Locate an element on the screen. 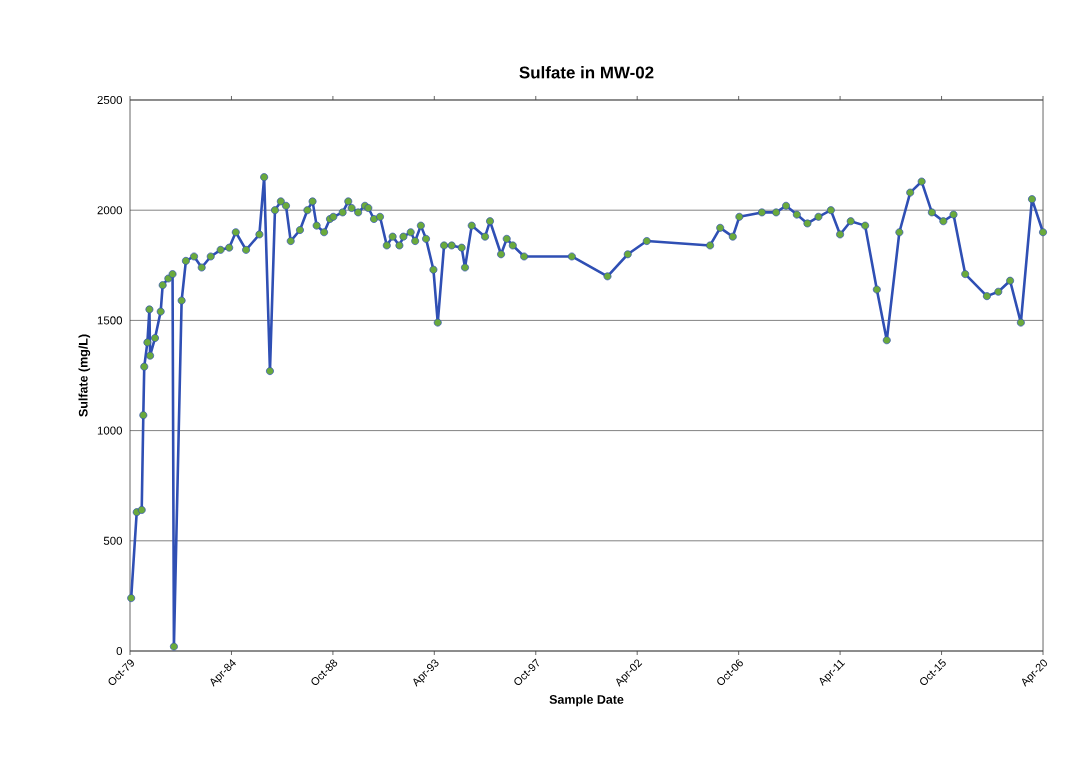 Image resolution: width=1076 pixels, height=782 pixels. y-tick-label: 500 is located at coordinates (113, 540).